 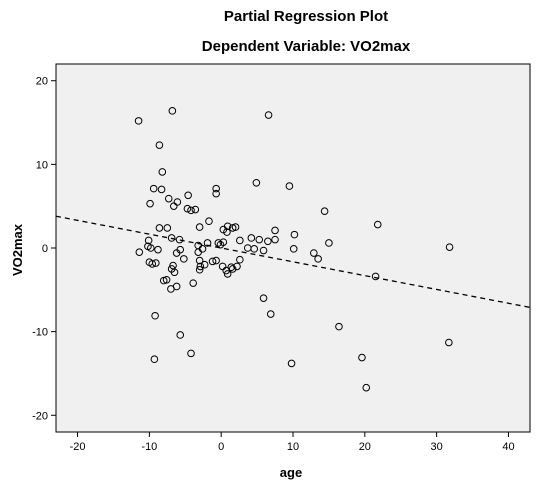 I want to click on x-tick-label: 30, so click(x=437, y=447).